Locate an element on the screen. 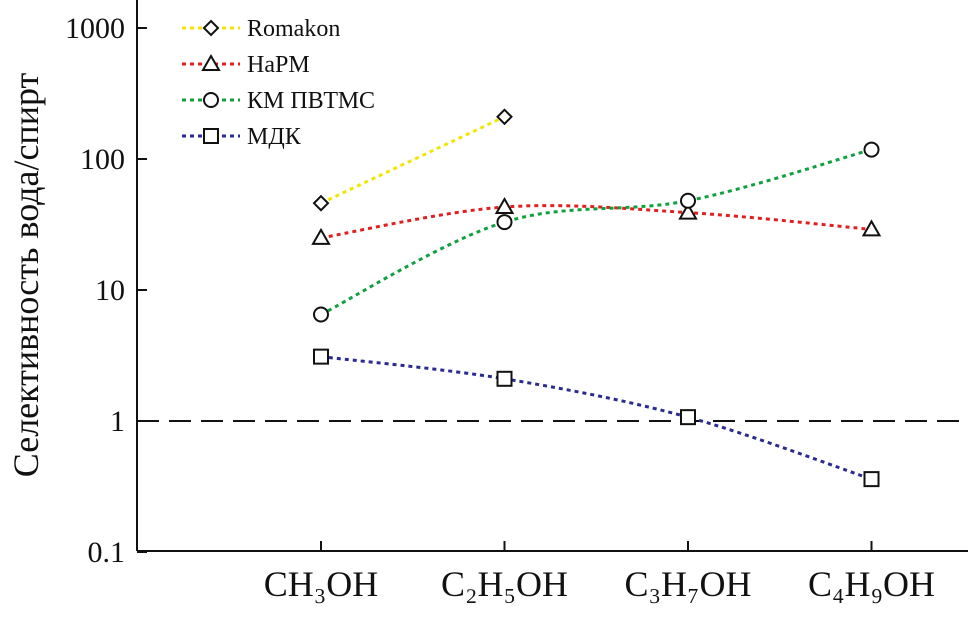  legend-label: HaPM is located at coordinates (278, 65).